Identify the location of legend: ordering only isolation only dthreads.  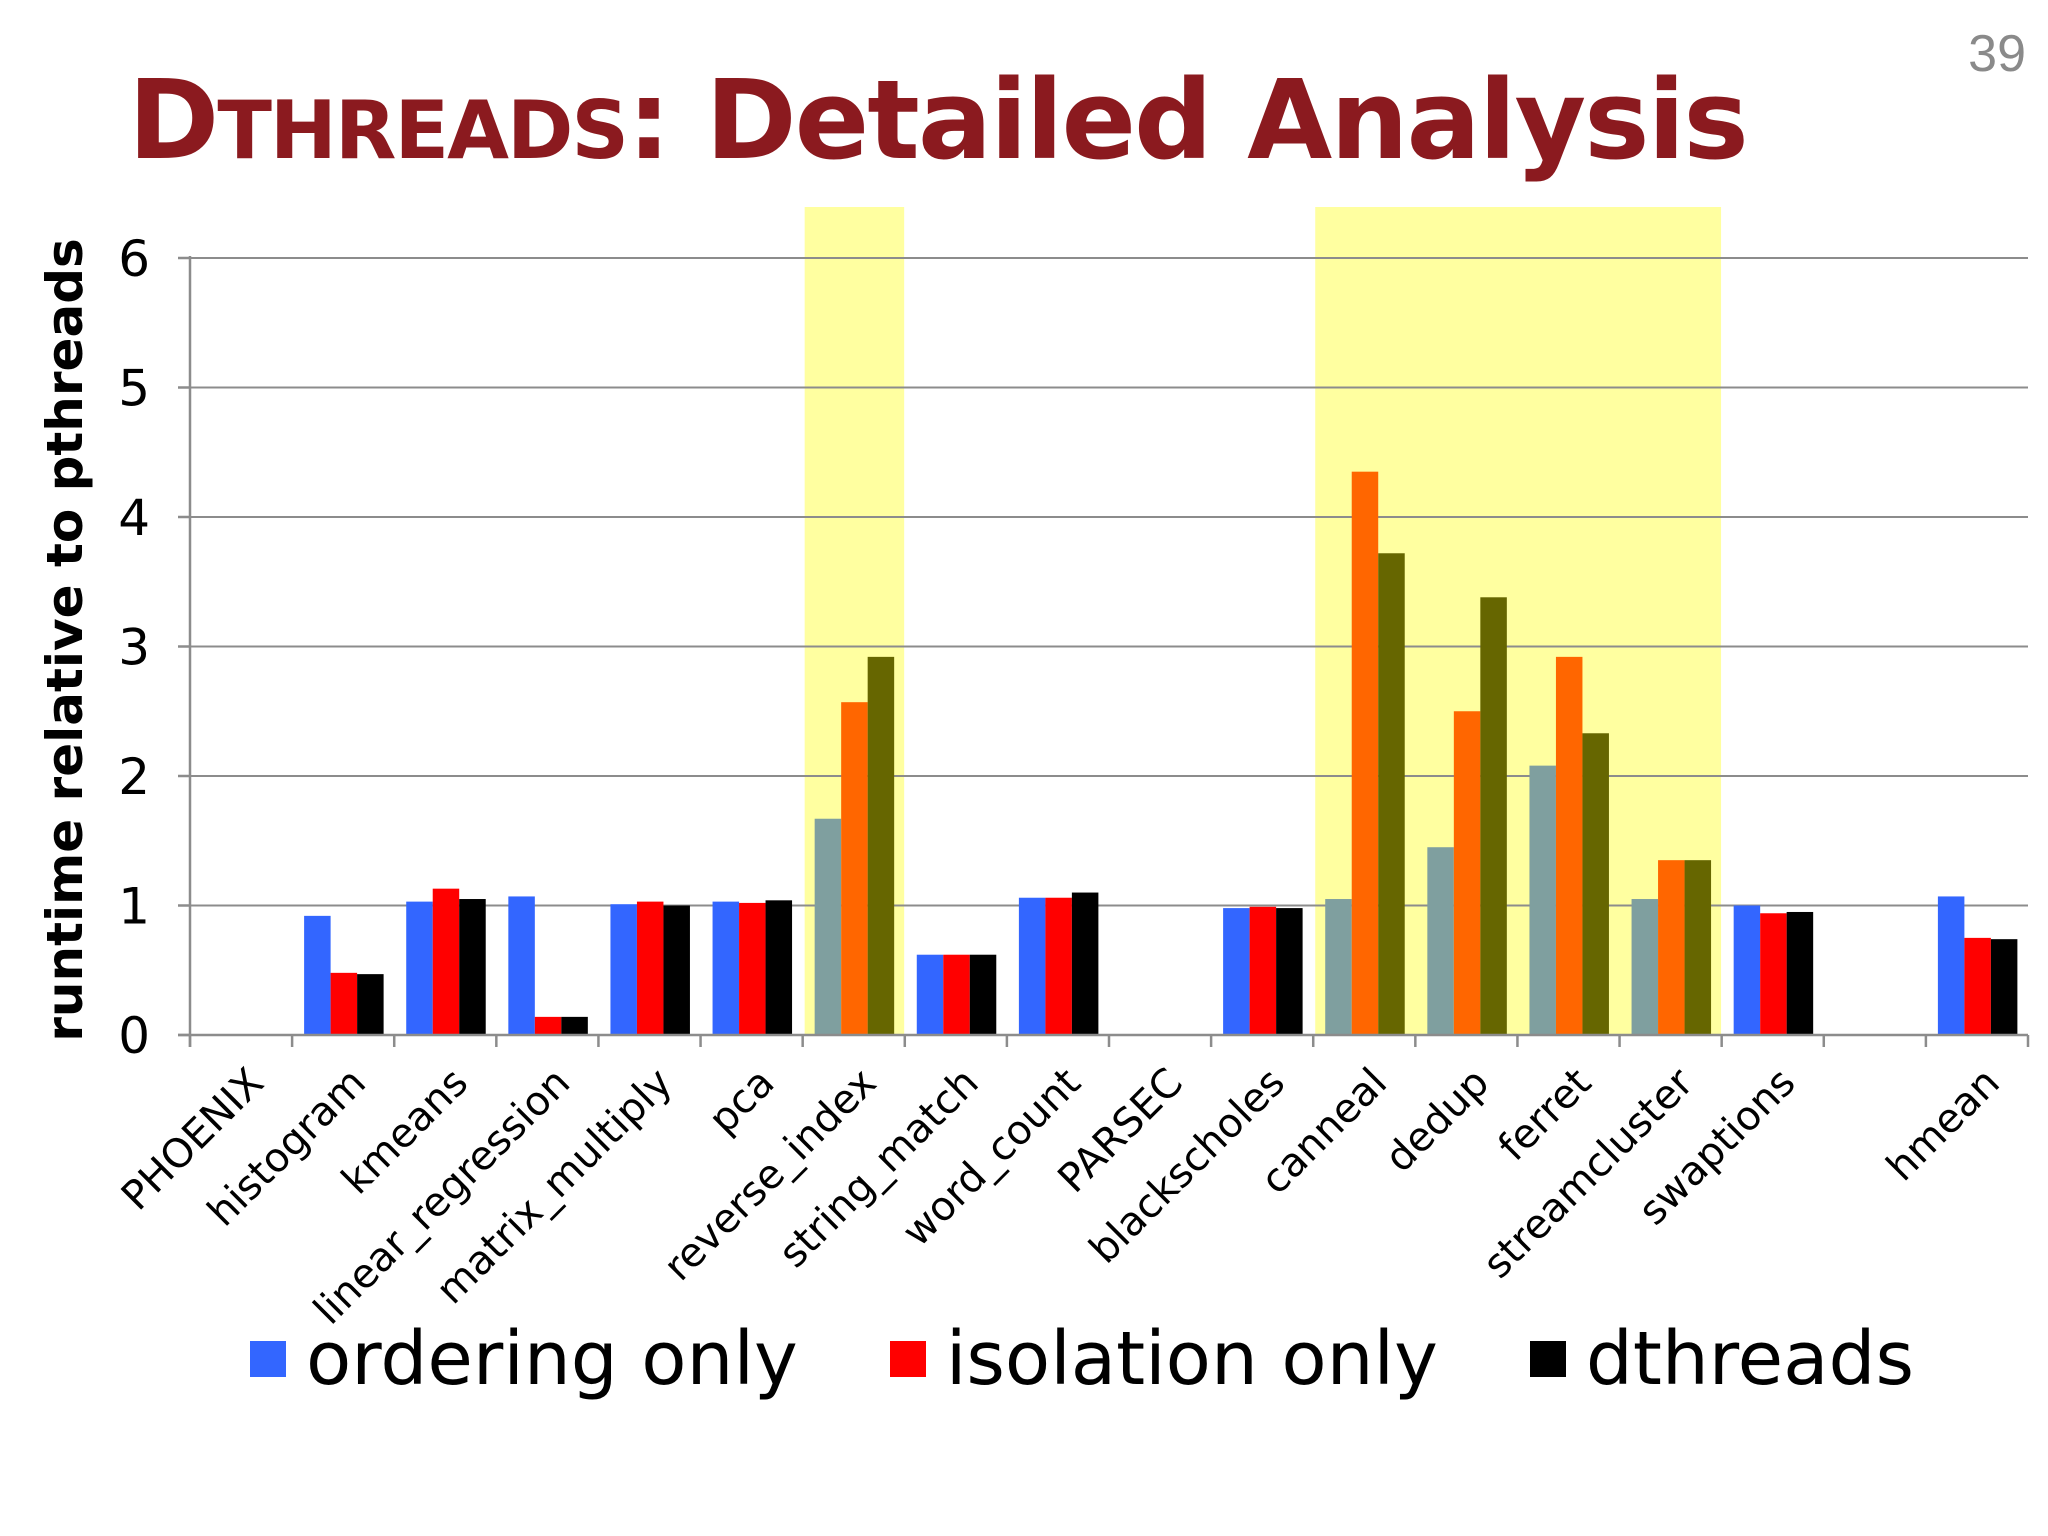
(1128, 1359).